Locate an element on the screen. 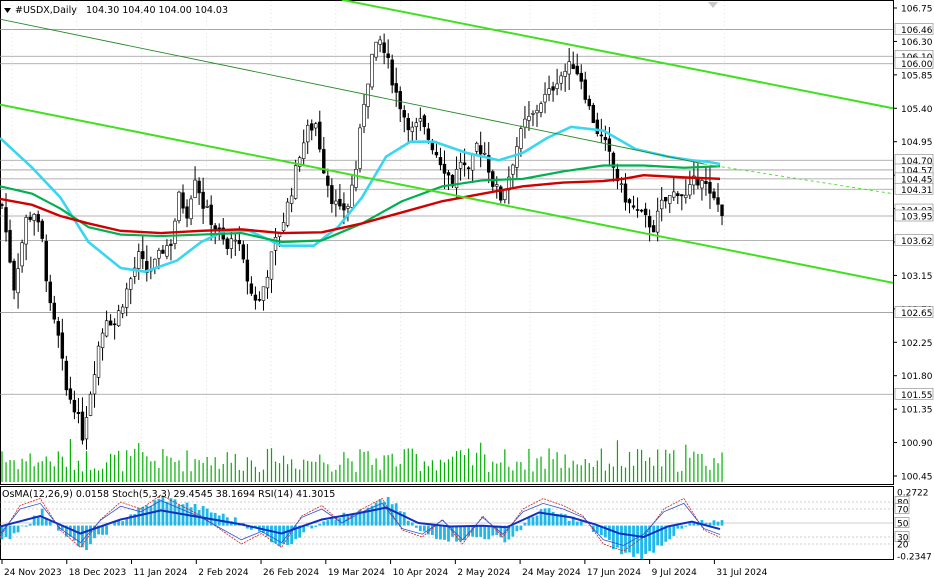 The height and width of the screenshot is (578, 934). oscillator-series is located at coordinates (446, 526).